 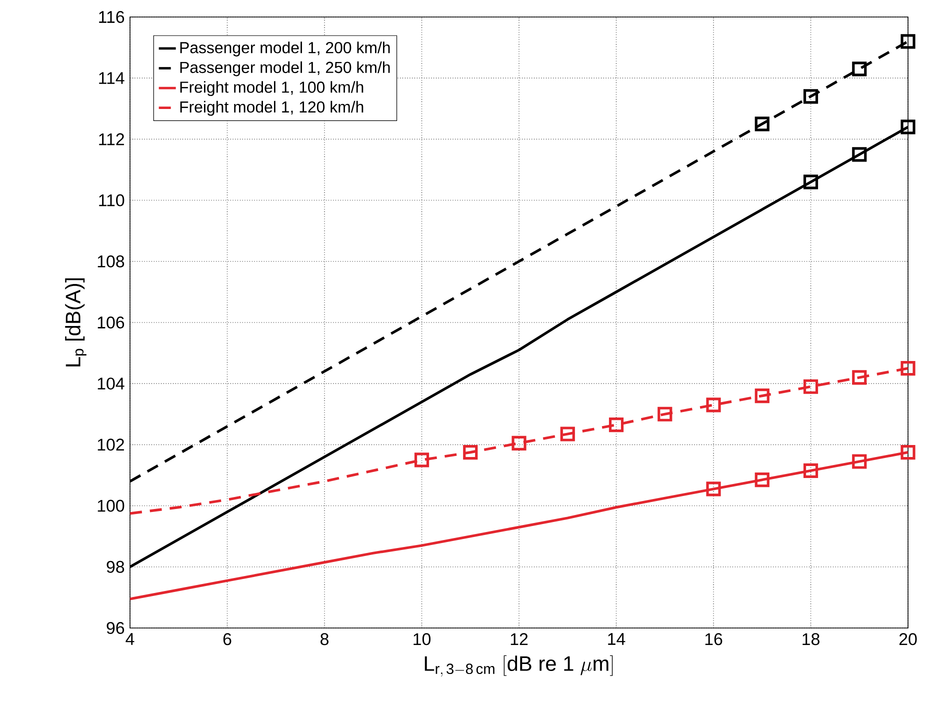 I want to click on legend-label: Passenger model 1, 250 km/h, so click(x=285, y=68).